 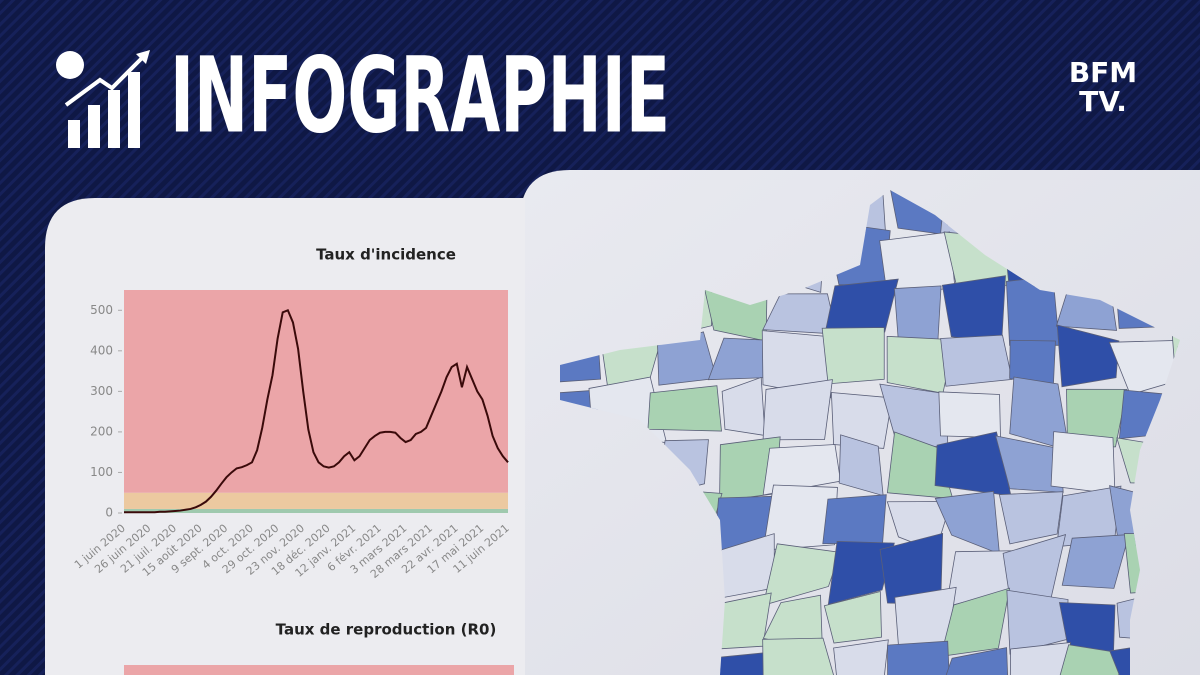 What do you see at coordinates (1103, 72) in the screenshot?
I see `logo-line: BFM` at bounding box center [1103, 72].